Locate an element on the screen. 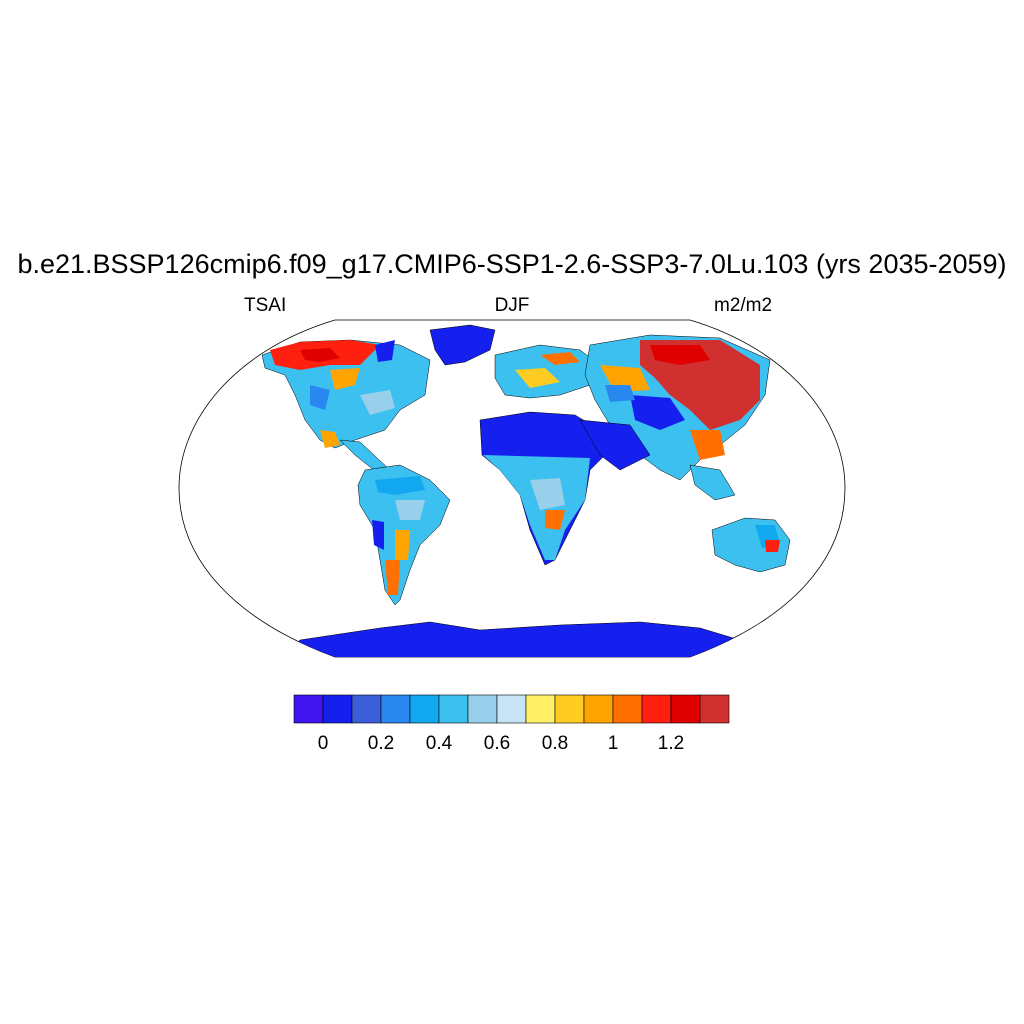  variable-label: TSAI is located at coordinates (265, 305).